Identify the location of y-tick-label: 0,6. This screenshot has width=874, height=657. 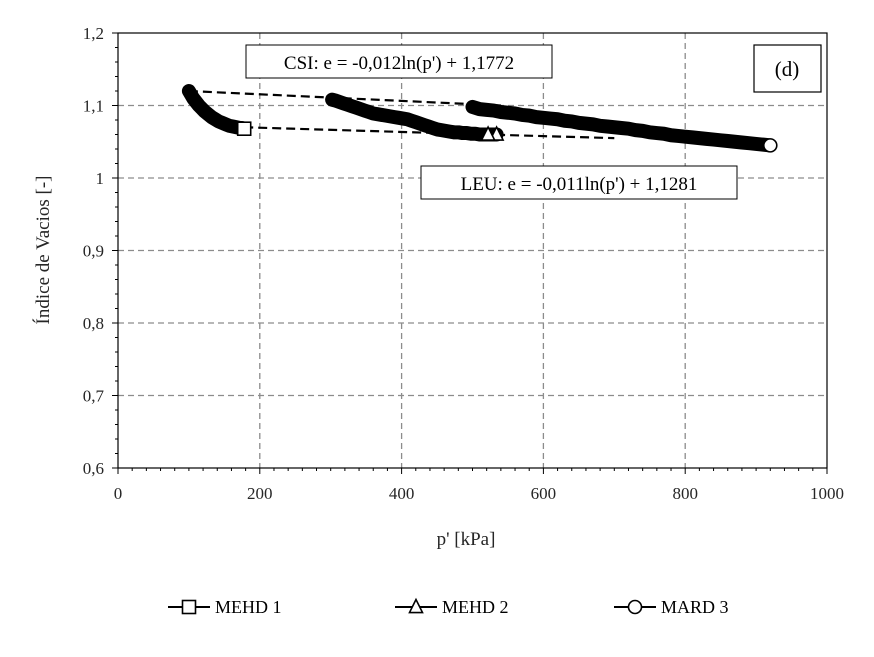
(93, 468).